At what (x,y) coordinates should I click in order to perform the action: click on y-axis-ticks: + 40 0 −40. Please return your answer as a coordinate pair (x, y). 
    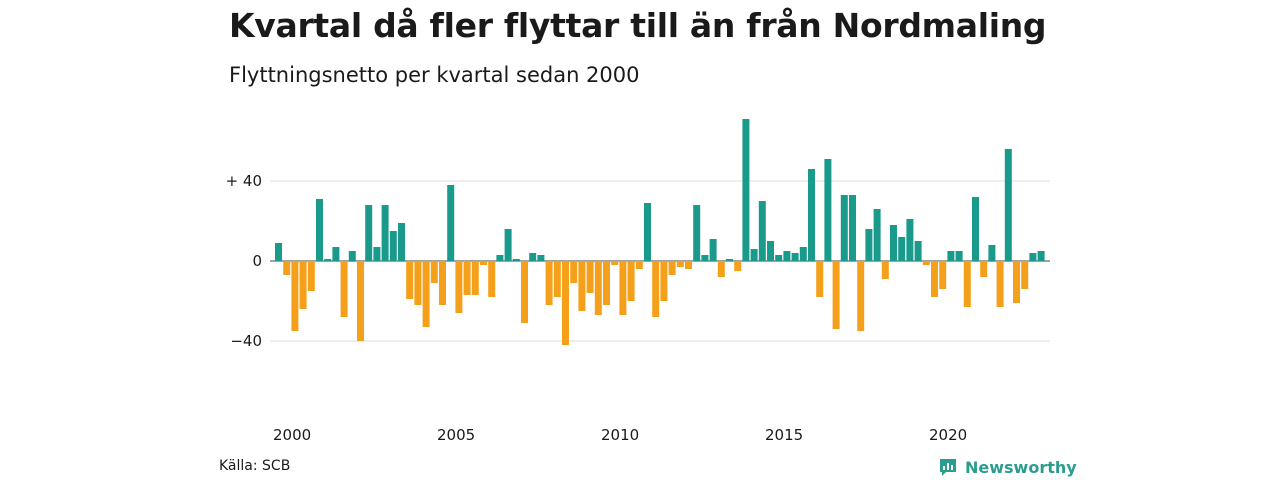
    Looking at the image, I should click on (244, 261).